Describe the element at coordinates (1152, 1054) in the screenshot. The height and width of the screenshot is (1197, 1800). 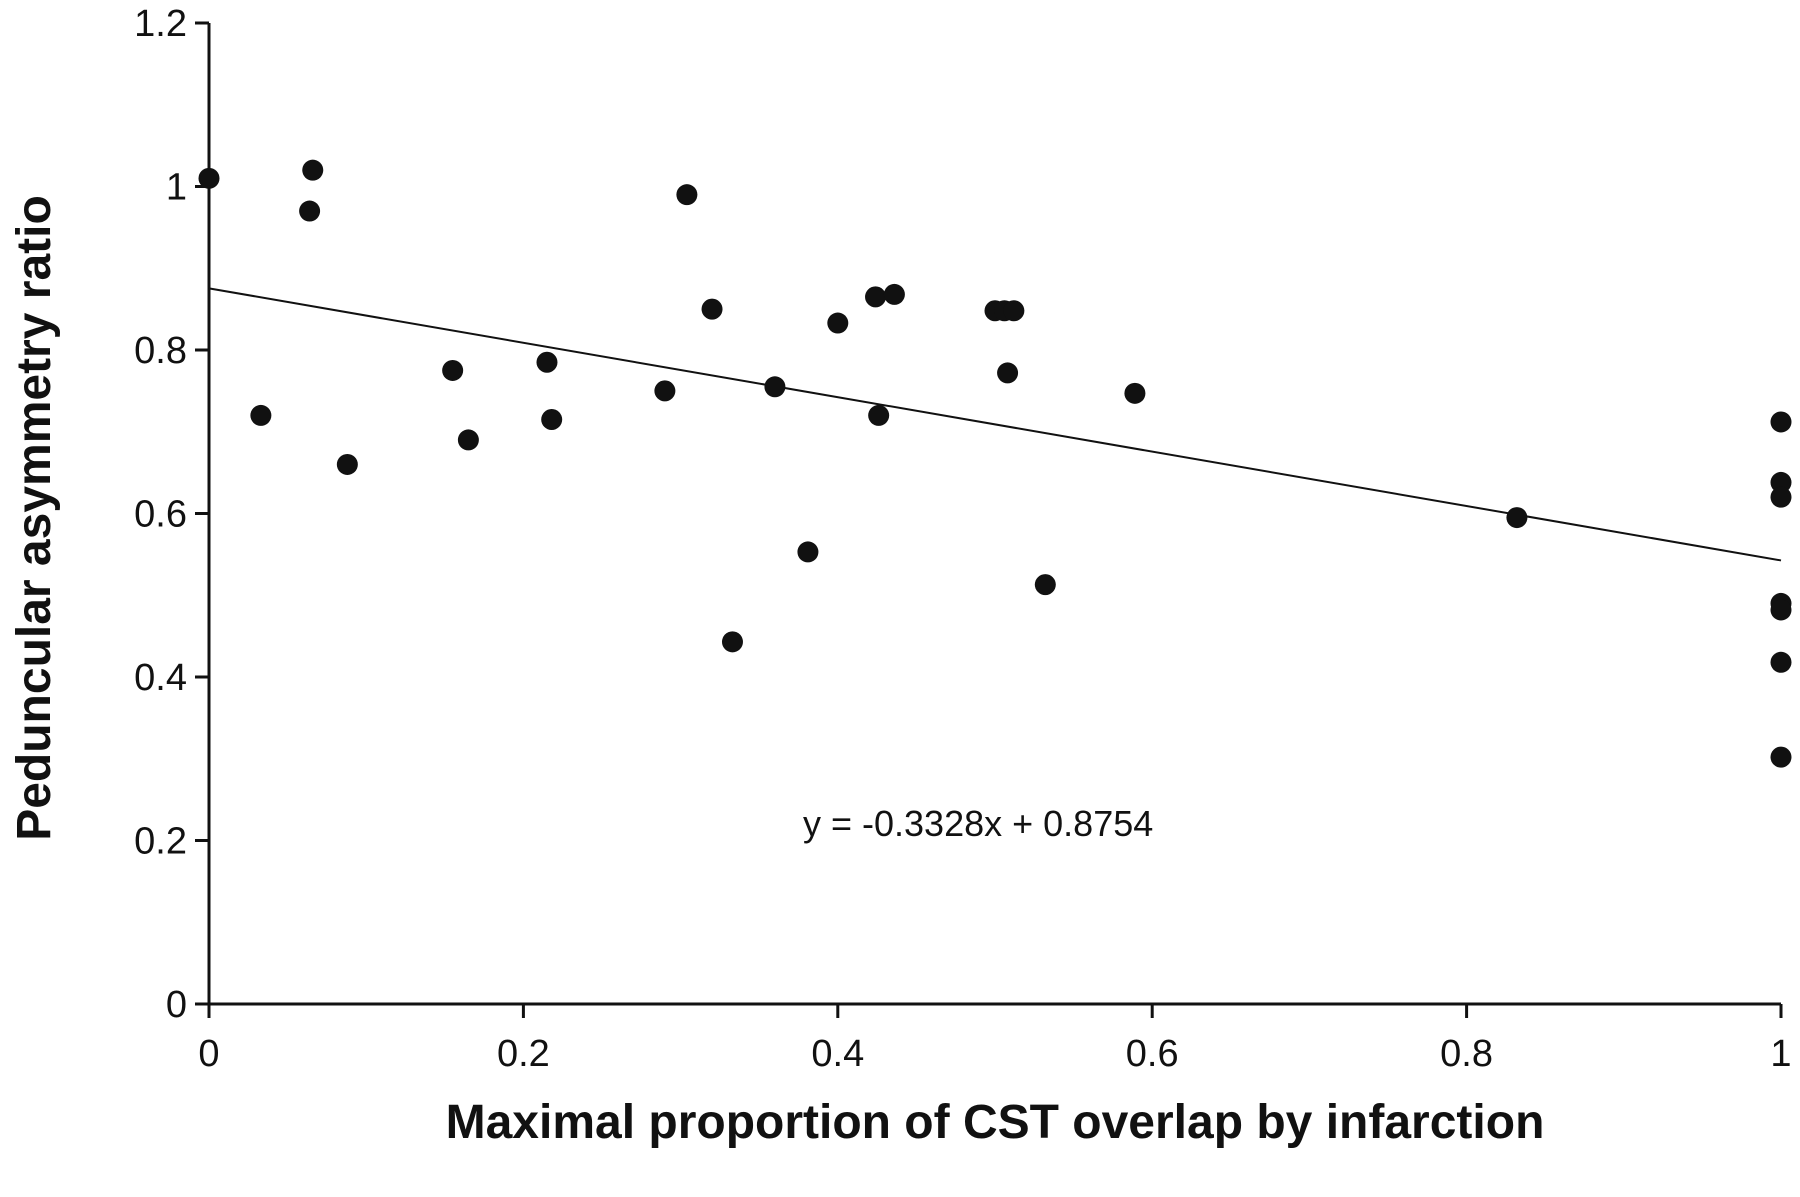
I see `x-tick-label: 0.6` at that location.